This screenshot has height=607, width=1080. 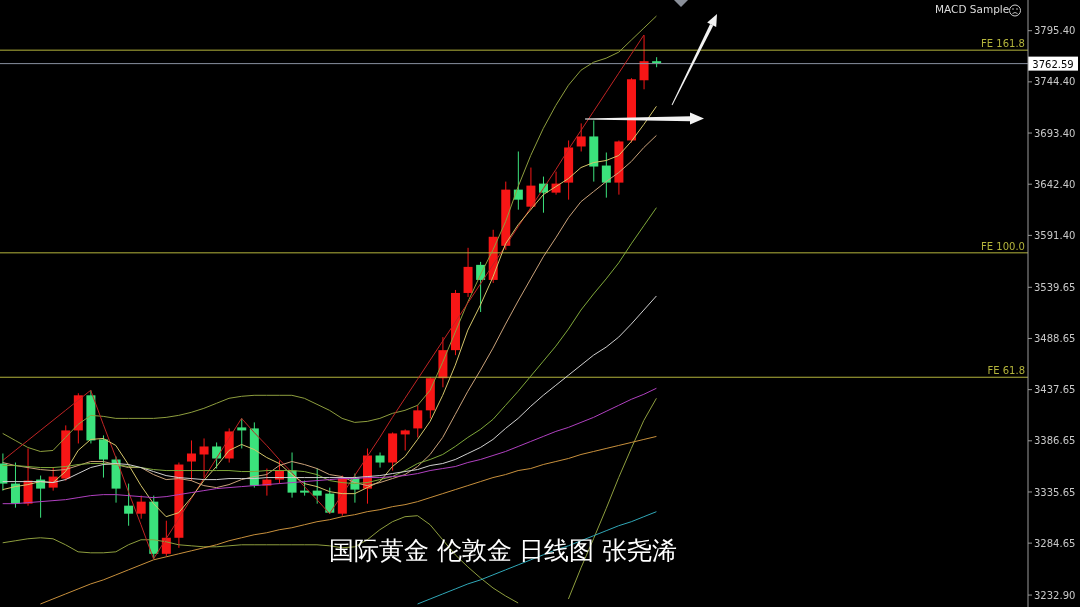 I want to click on text: MACD Sample, so click(x=972, y=9).